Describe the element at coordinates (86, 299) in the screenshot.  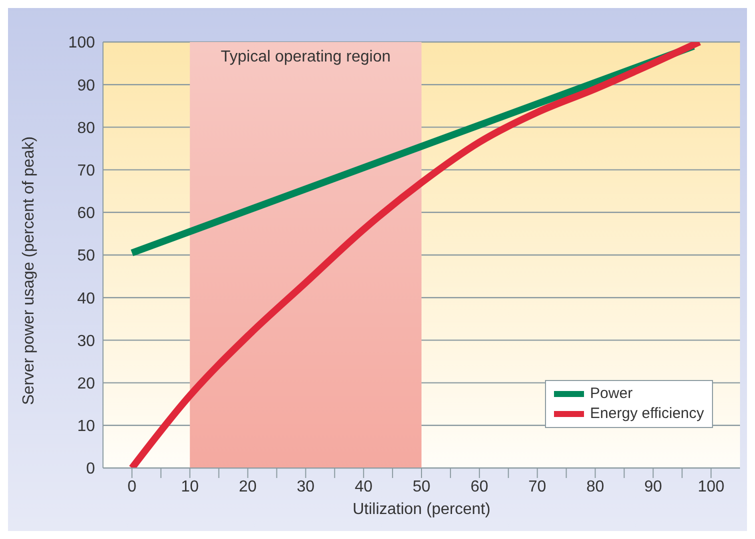
I see `y-tick-label: 40` at that location.